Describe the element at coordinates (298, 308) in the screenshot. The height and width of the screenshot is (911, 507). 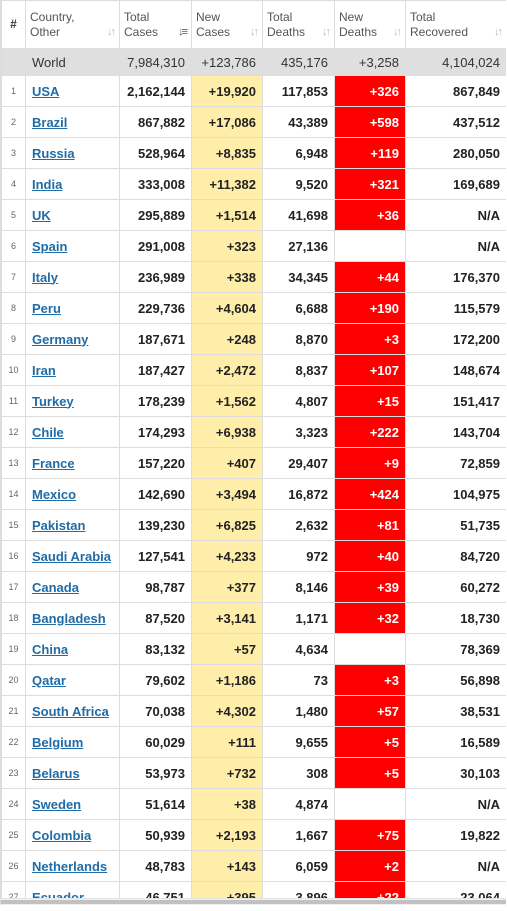
I see `total-deaths-cell: 6,688` at that location.